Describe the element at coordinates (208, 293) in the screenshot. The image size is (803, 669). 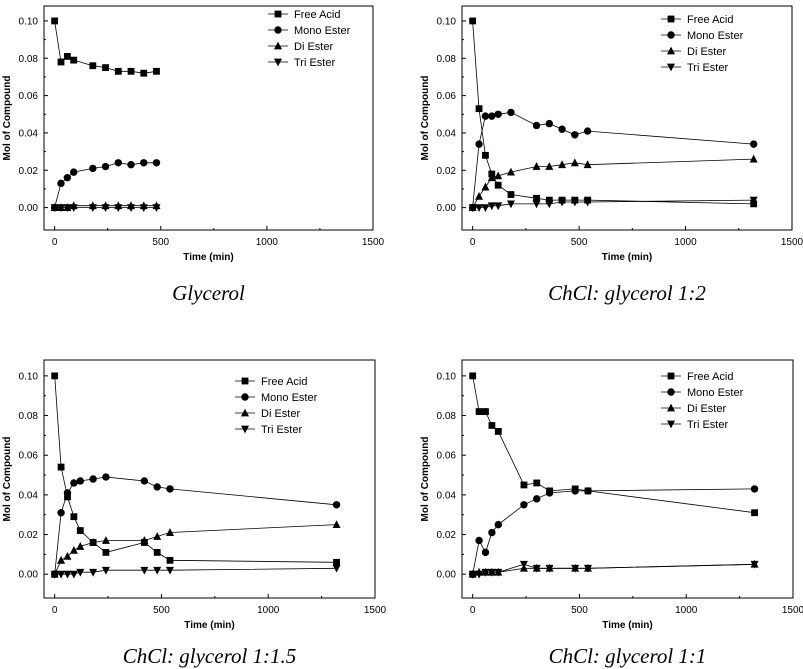
I see `panel-caption: Glycerol` at that location.